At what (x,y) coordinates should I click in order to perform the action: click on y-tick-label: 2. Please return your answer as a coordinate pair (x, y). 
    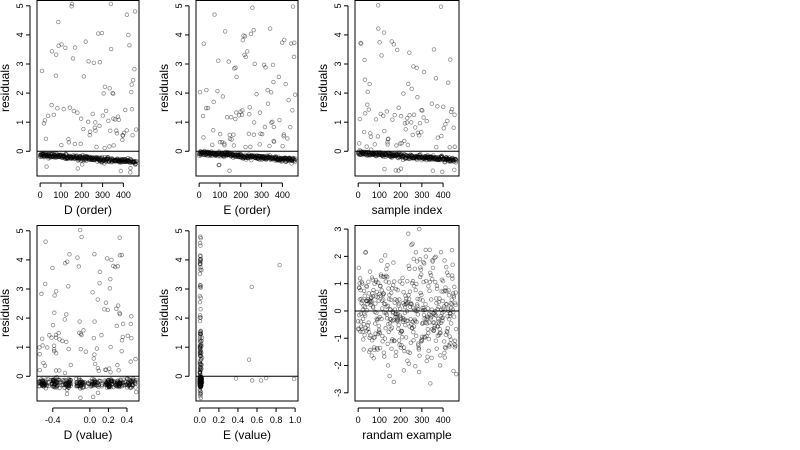
    Looking at the image, I should click on (20, 318).